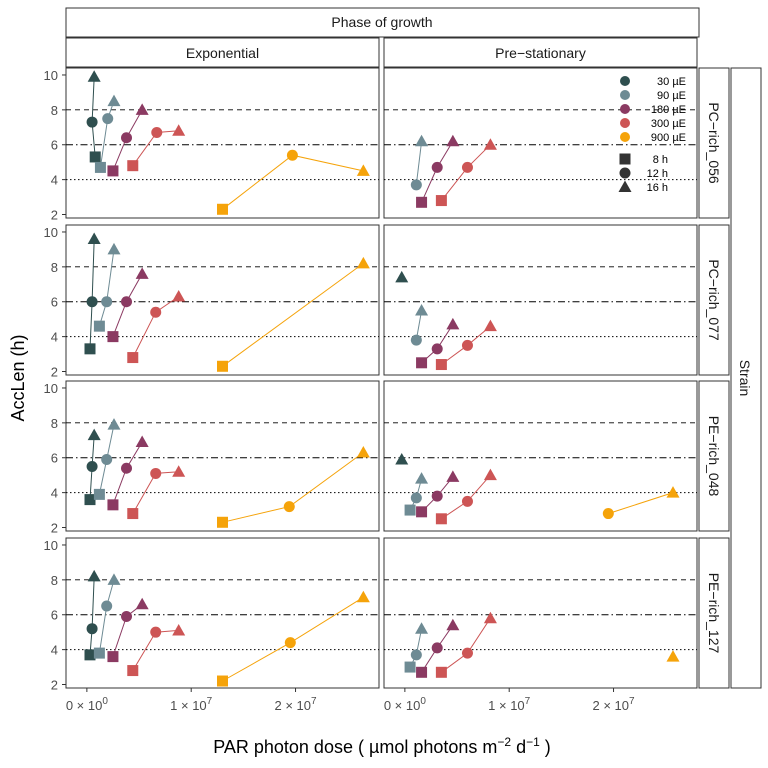 The width and height of the screenshot is (768, 768). What do you see at coordinates (355, 747) in the screenshot?
I see `x-axis-title-main: PAR photon dose ( µmol photons m` at bounding box center [355, 747].